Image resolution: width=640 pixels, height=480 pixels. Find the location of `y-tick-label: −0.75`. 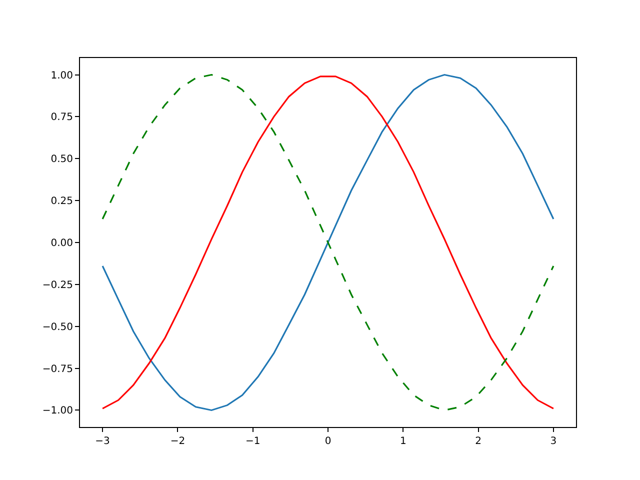

y-tick-label: −0.75 is located at coordinates (57, 369).